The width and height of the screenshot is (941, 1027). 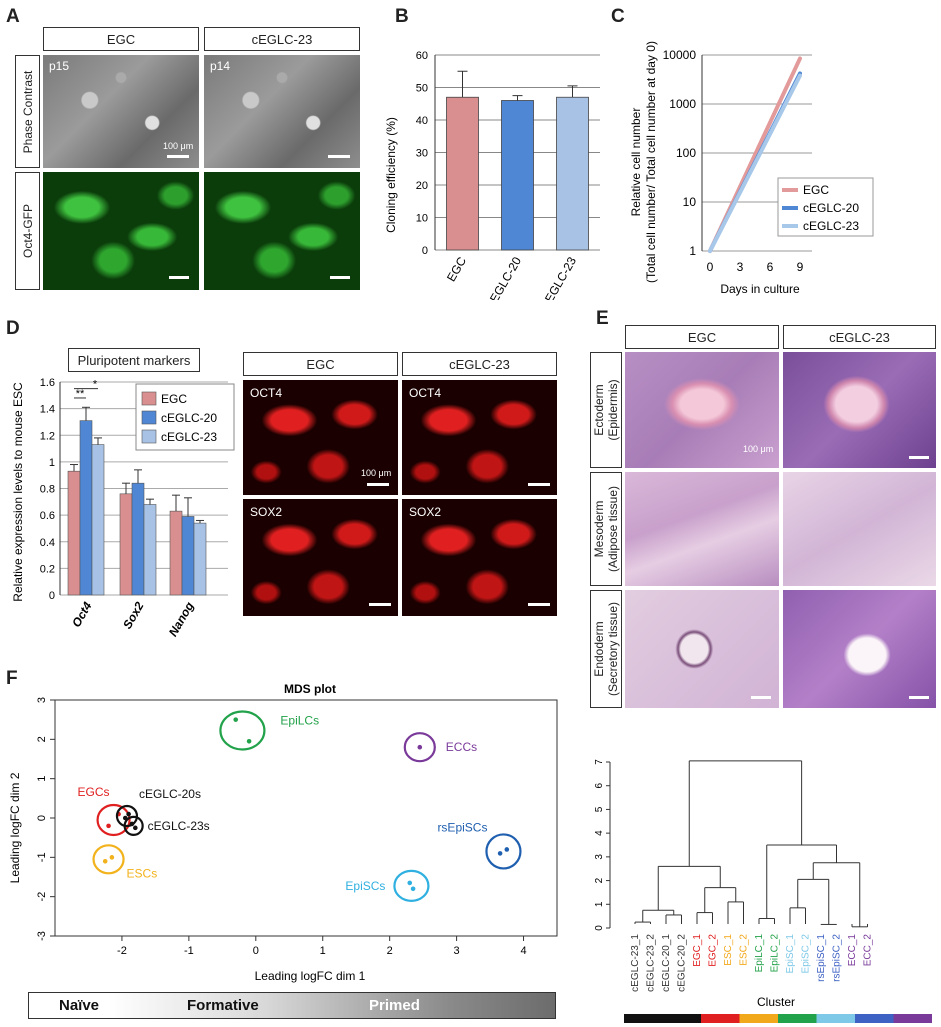 I want to click on ectoderm-label-2: (Epidermis), so click(x=613, y=410).